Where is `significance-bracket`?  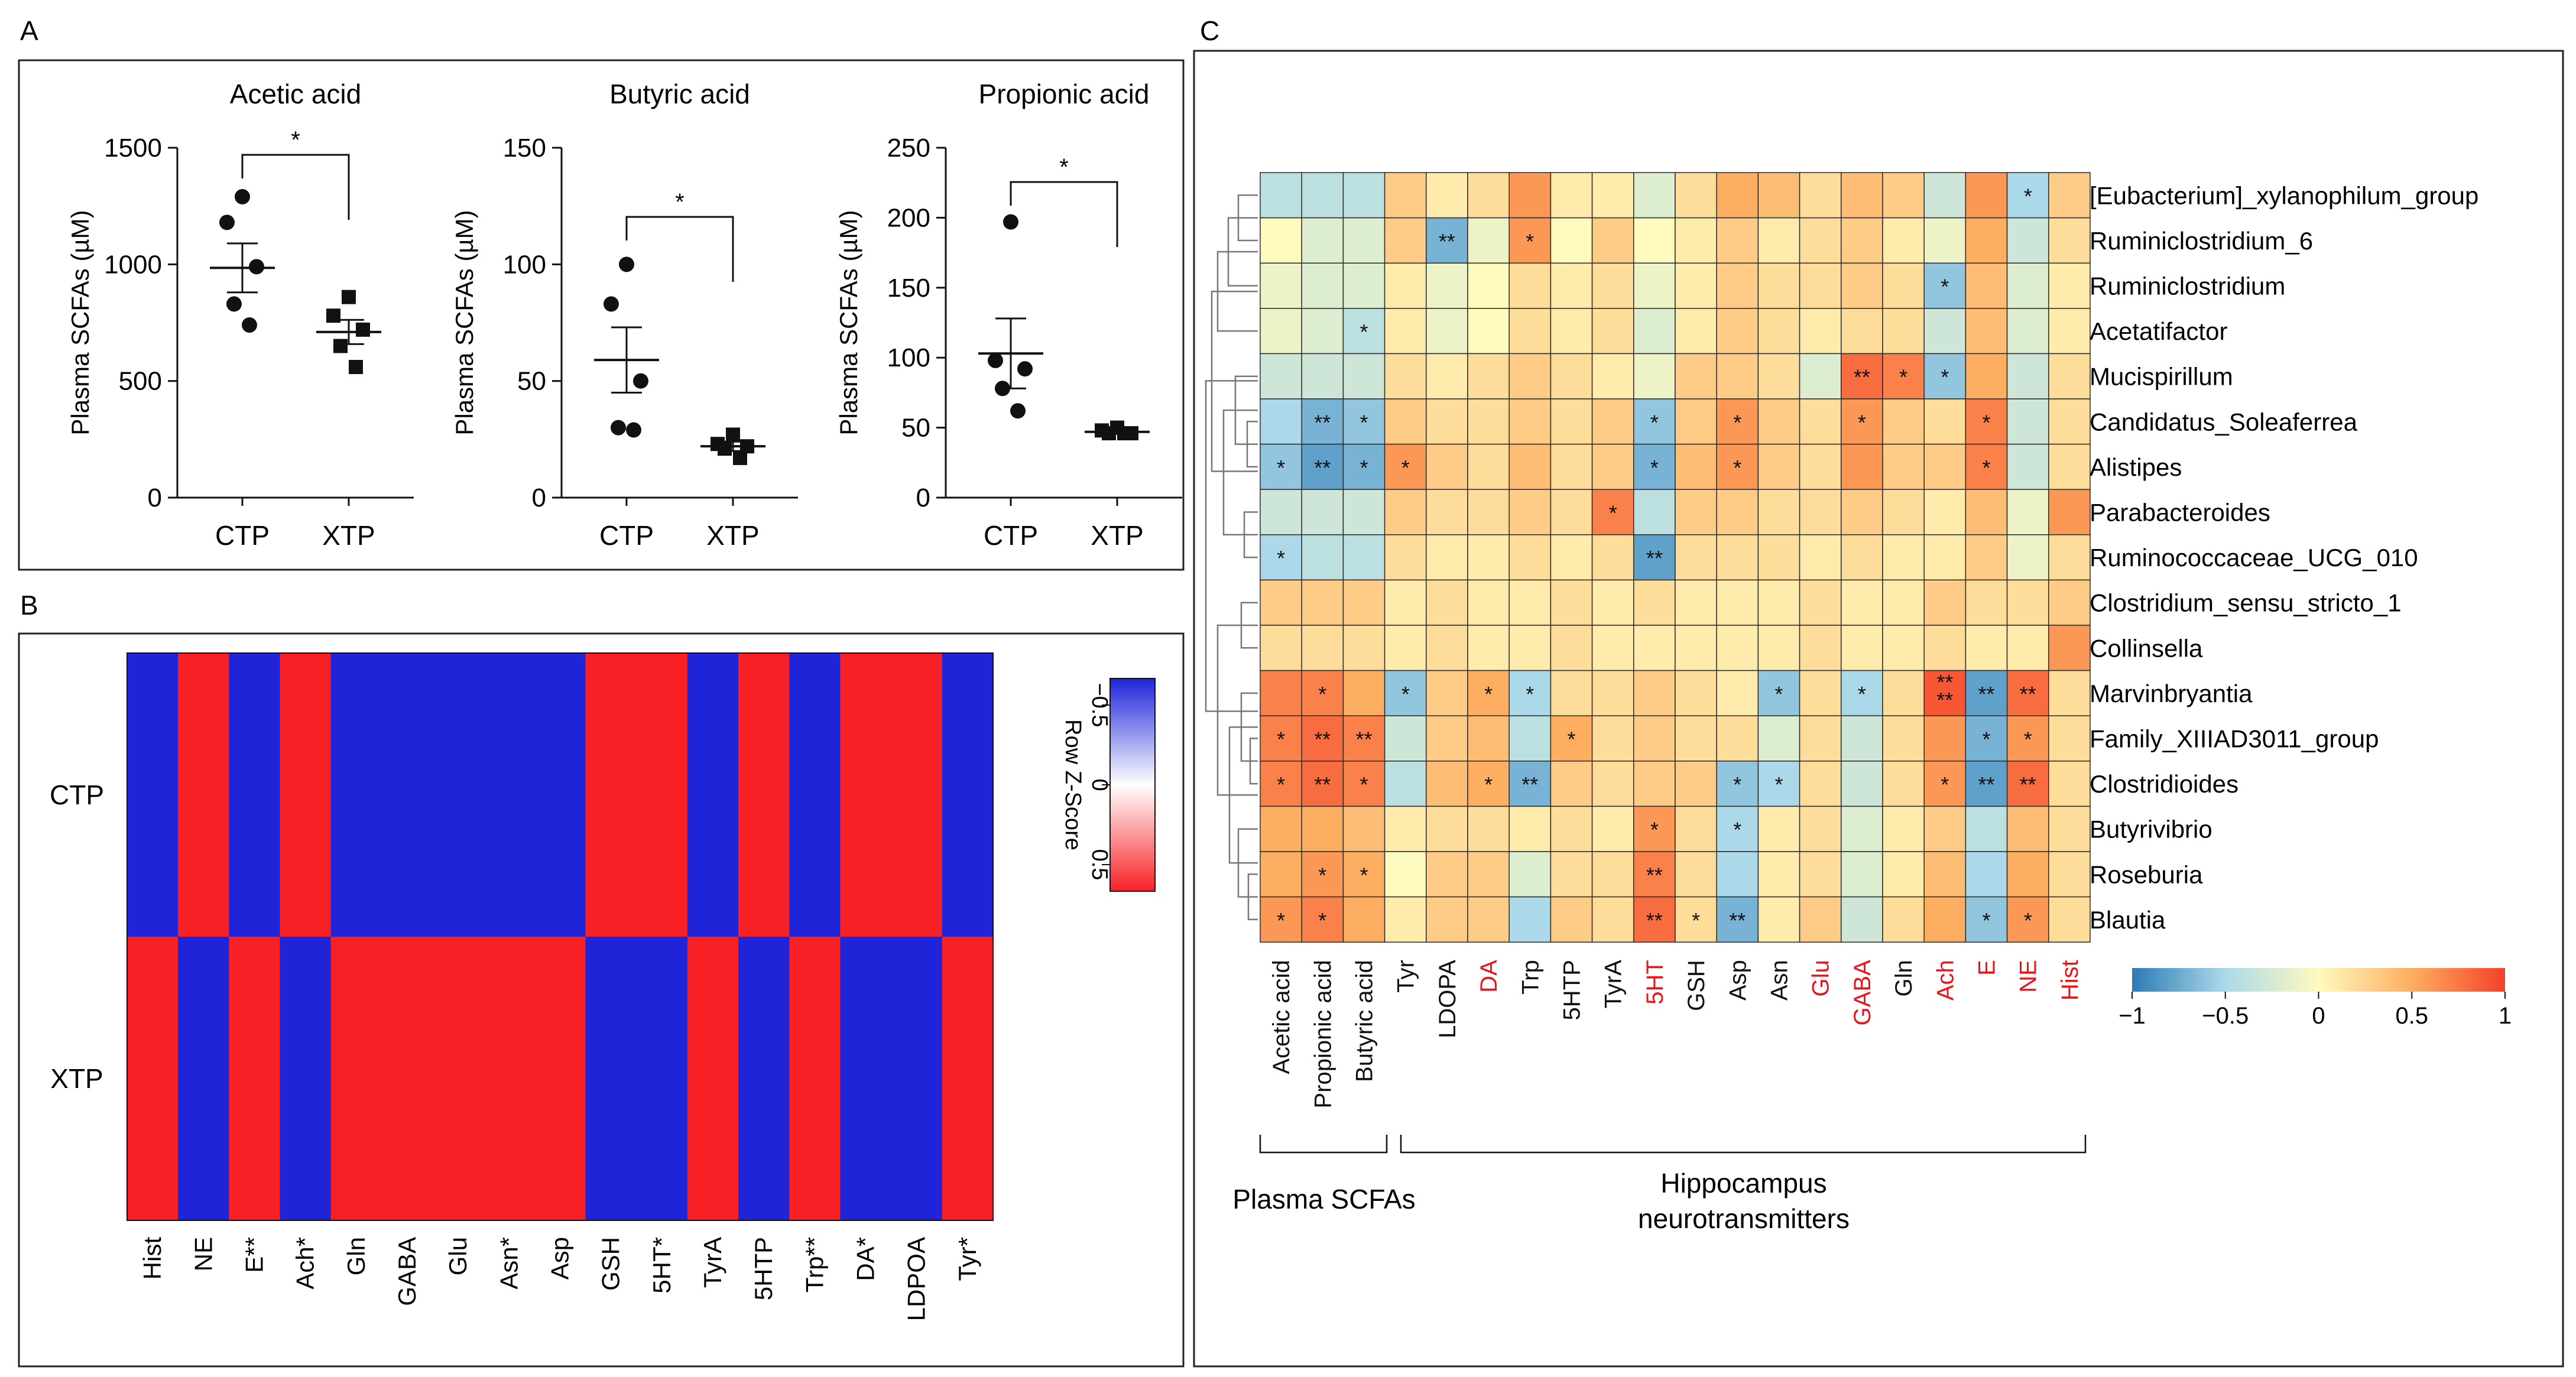 significance-bracket is located at coordinates (679, 249).